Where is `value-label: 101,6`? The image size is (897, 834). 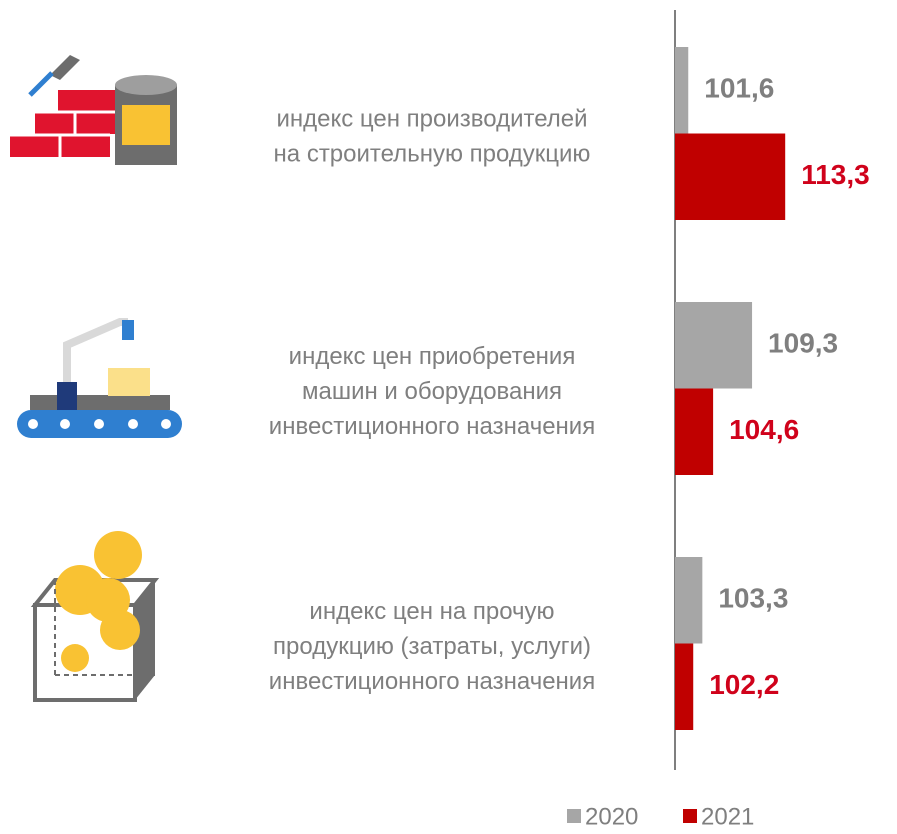
value-label: 101,6 is located at coordinates (739, 88).